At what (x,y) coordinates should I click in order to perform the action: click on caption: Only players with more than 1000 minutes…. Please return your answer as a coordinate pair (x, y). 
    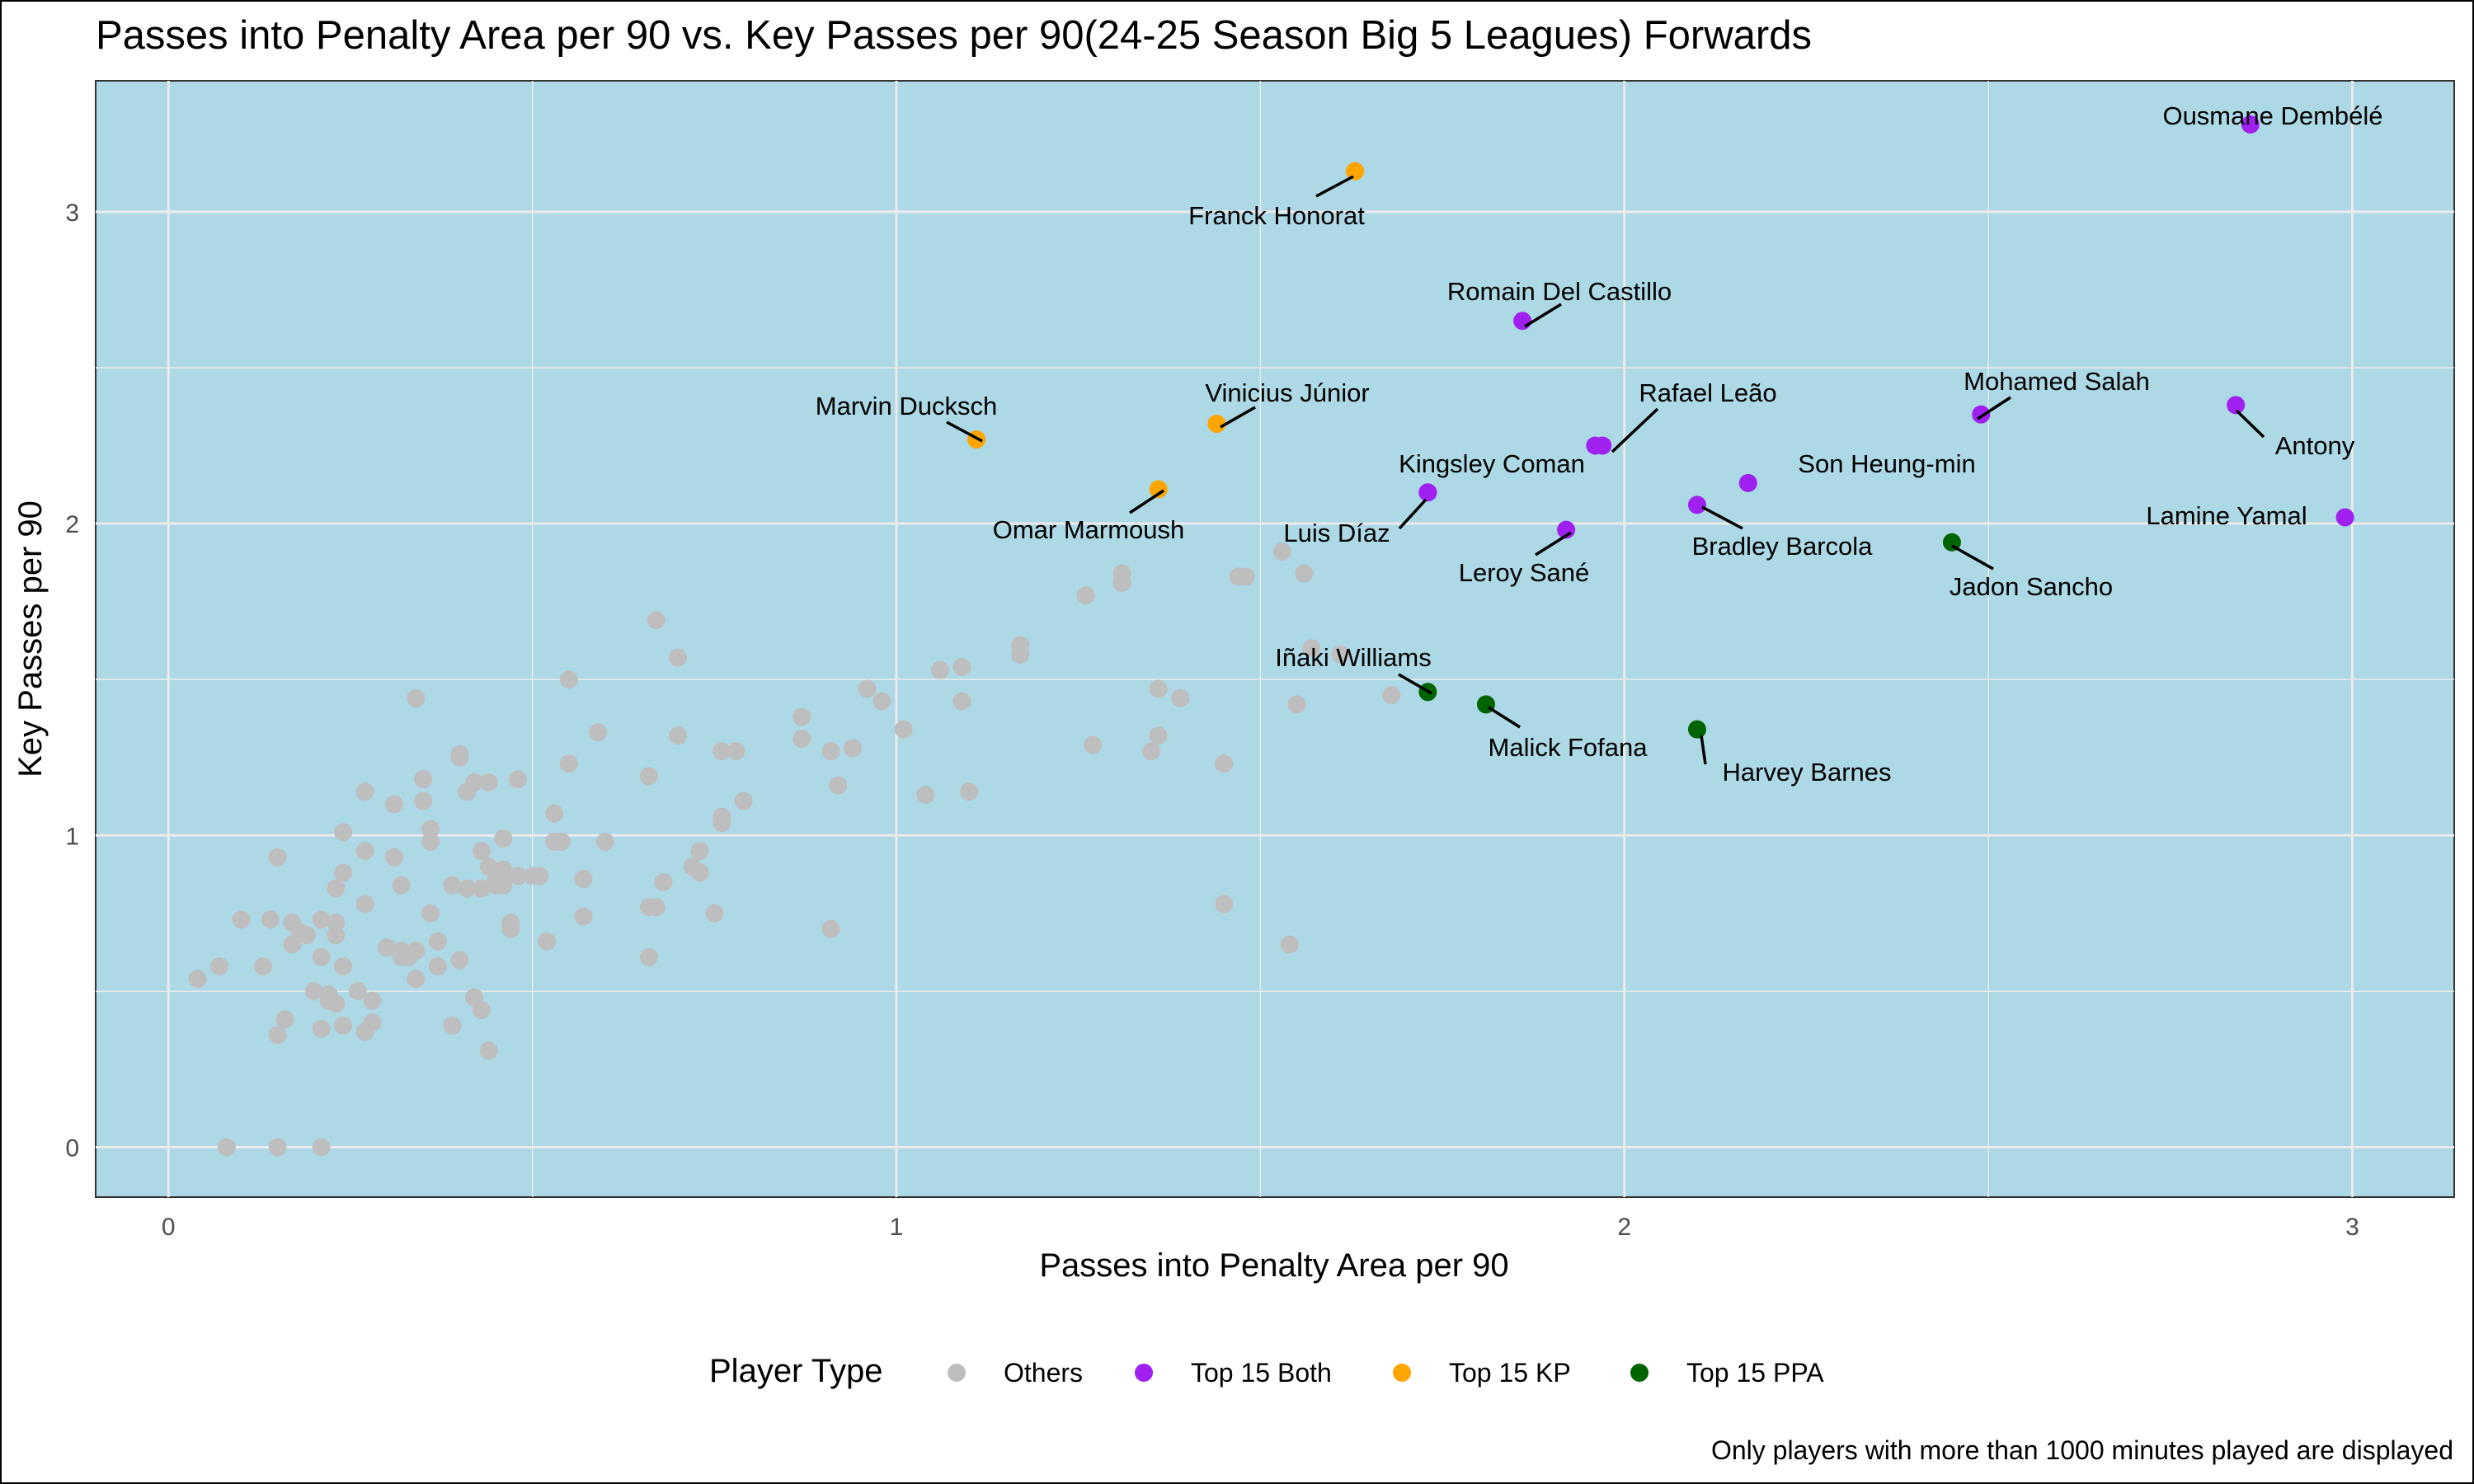
    Looking at the image, I should click on (2082, 1450).